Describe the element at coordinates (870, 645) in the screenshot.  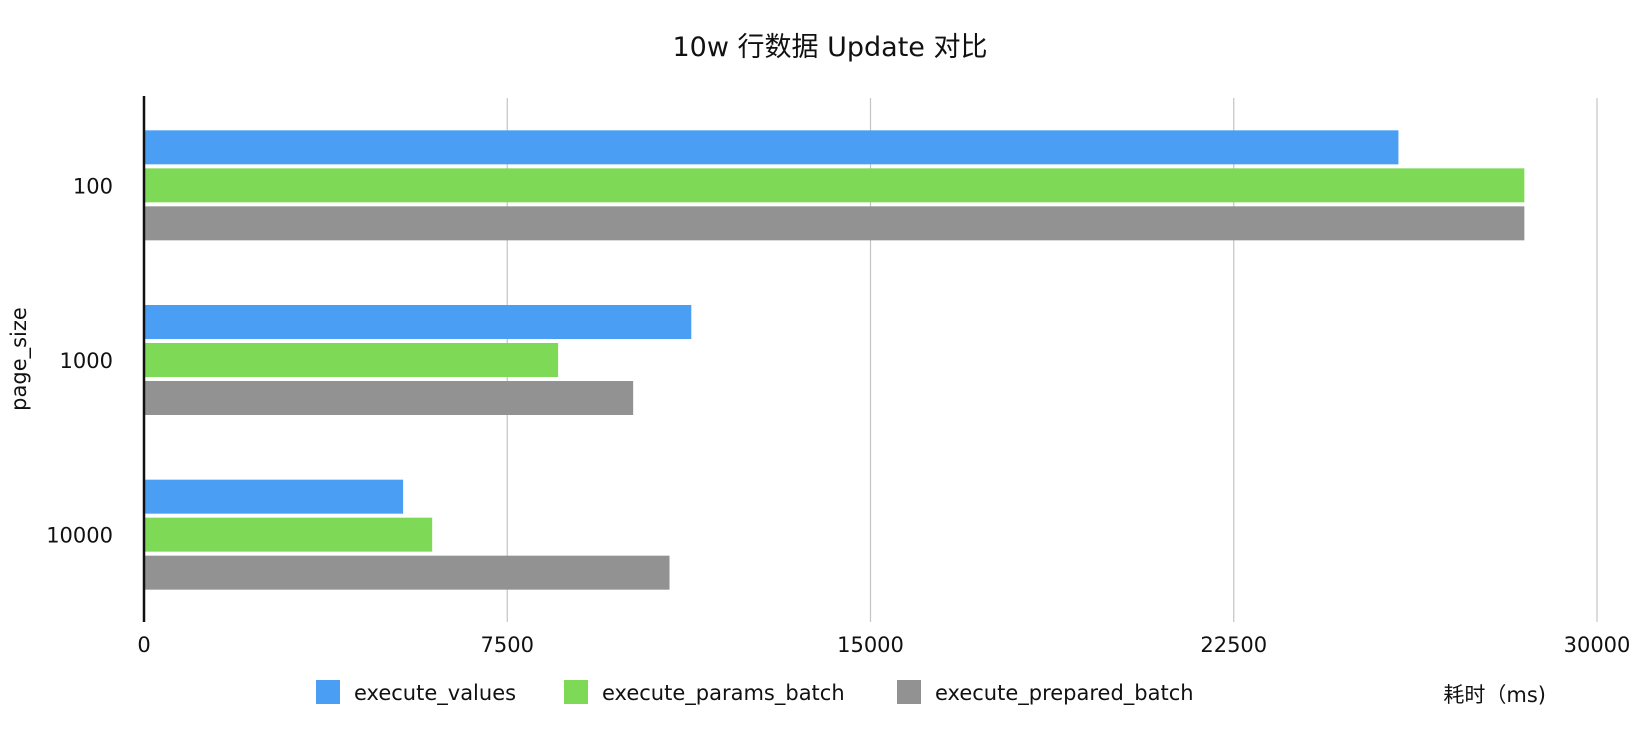
I see `x-tick-label: 15000` at that location.